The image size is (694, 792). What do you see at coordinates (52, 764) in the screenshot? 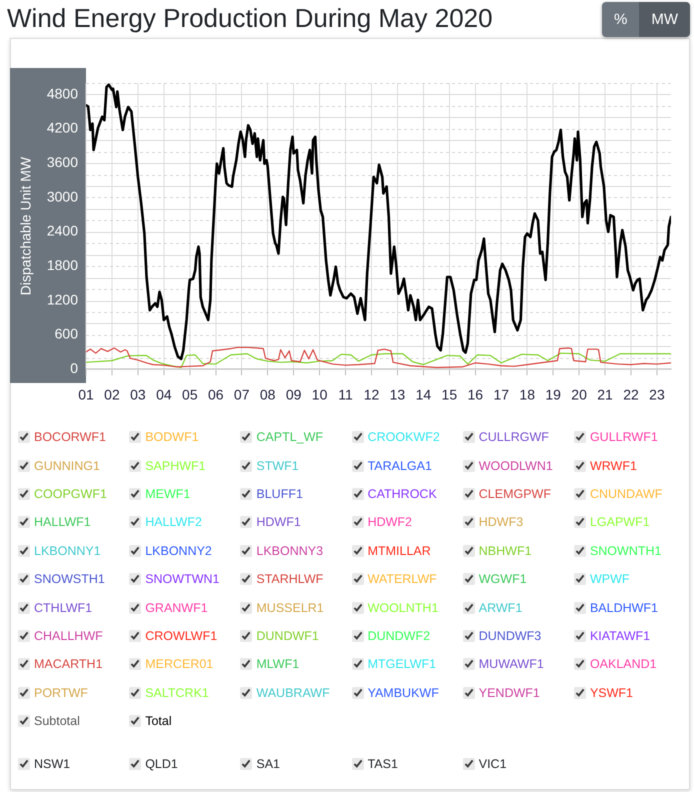
I see `text: NSW1` at bounding box center [52, 764].